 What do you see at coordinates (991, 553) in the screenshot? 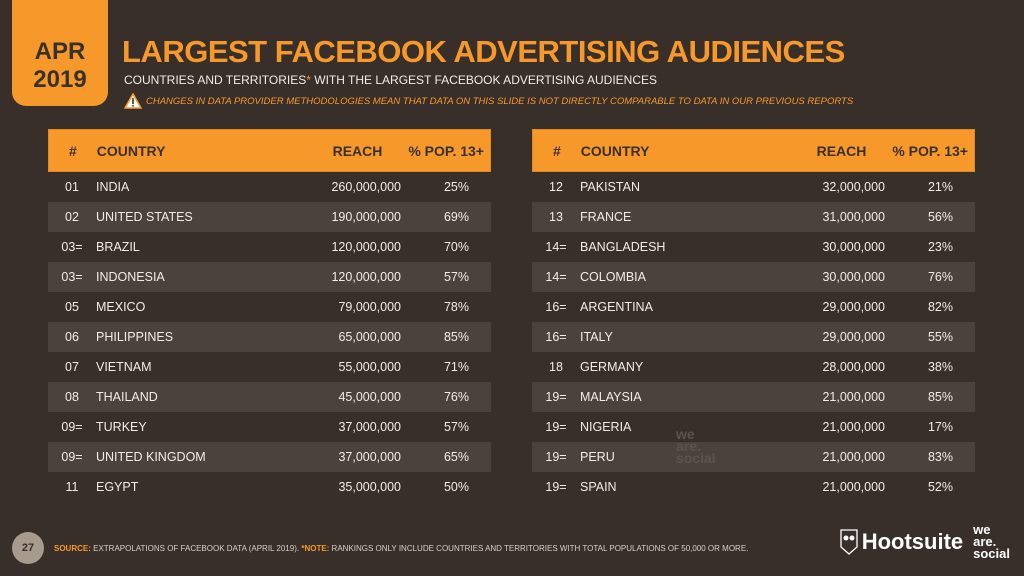
I see `logo-social: social` at bounding box center [991, 553].